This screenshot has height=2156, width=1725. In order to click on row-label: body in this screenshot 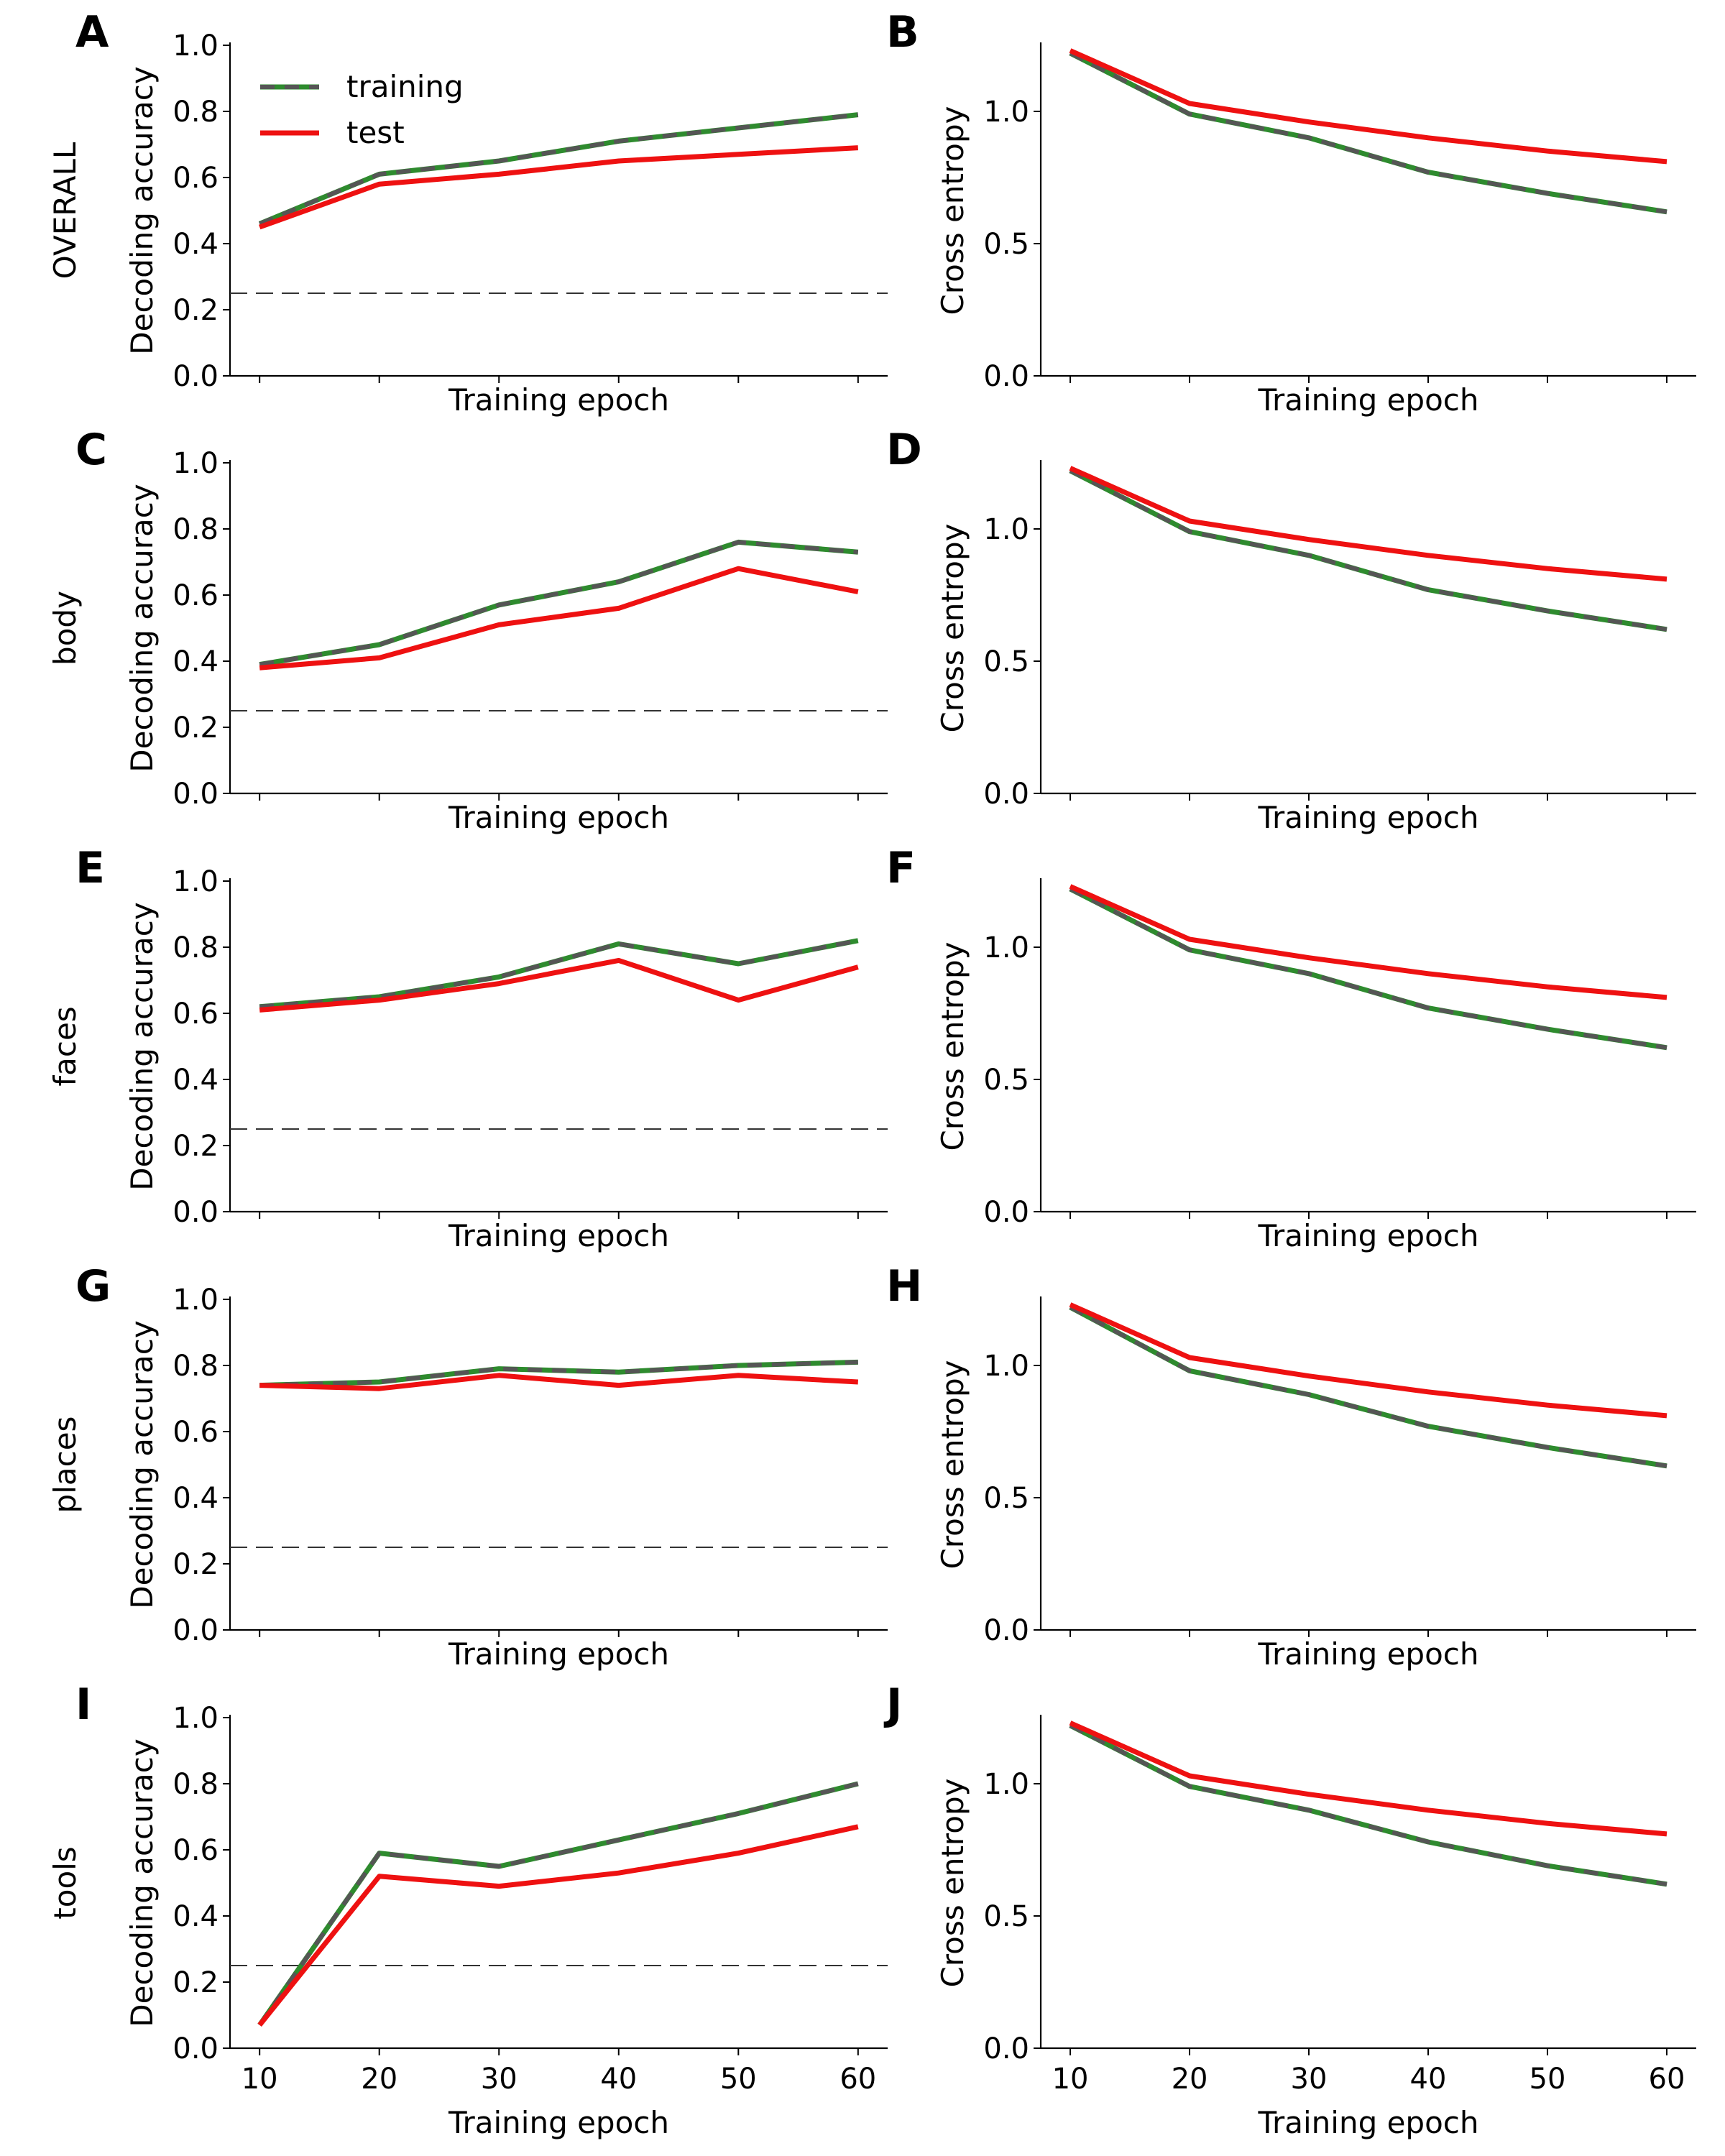, I will do `click(65, 628)`.